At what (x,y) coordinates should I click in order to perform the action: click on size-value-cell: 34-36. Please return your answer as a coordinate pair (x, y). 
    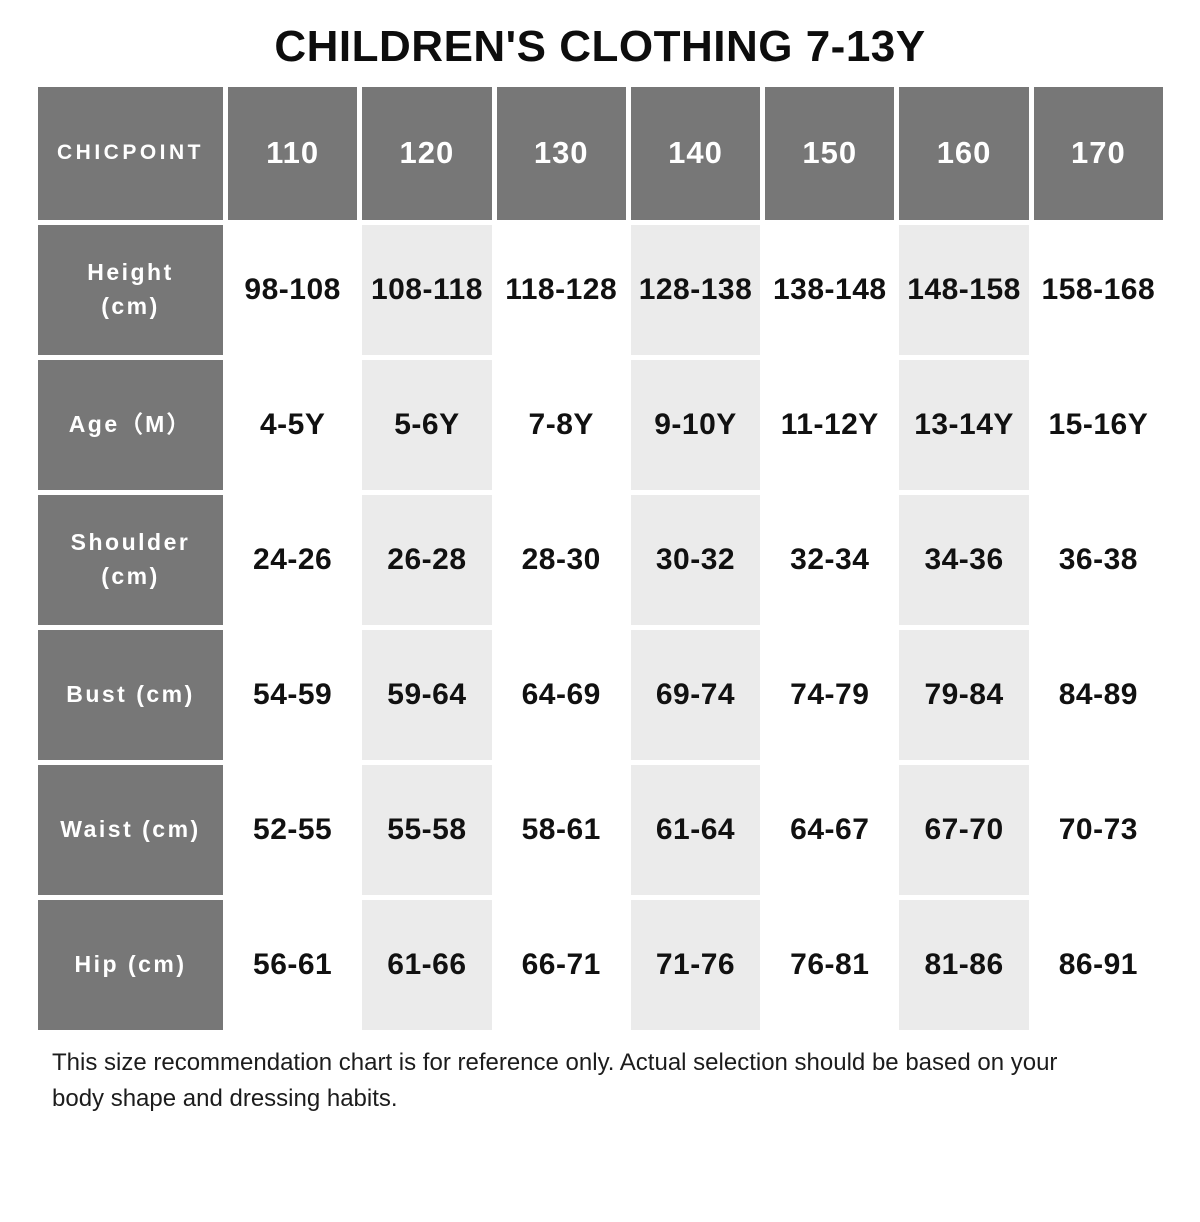
    Looking at the image, I should click on (964, 559).